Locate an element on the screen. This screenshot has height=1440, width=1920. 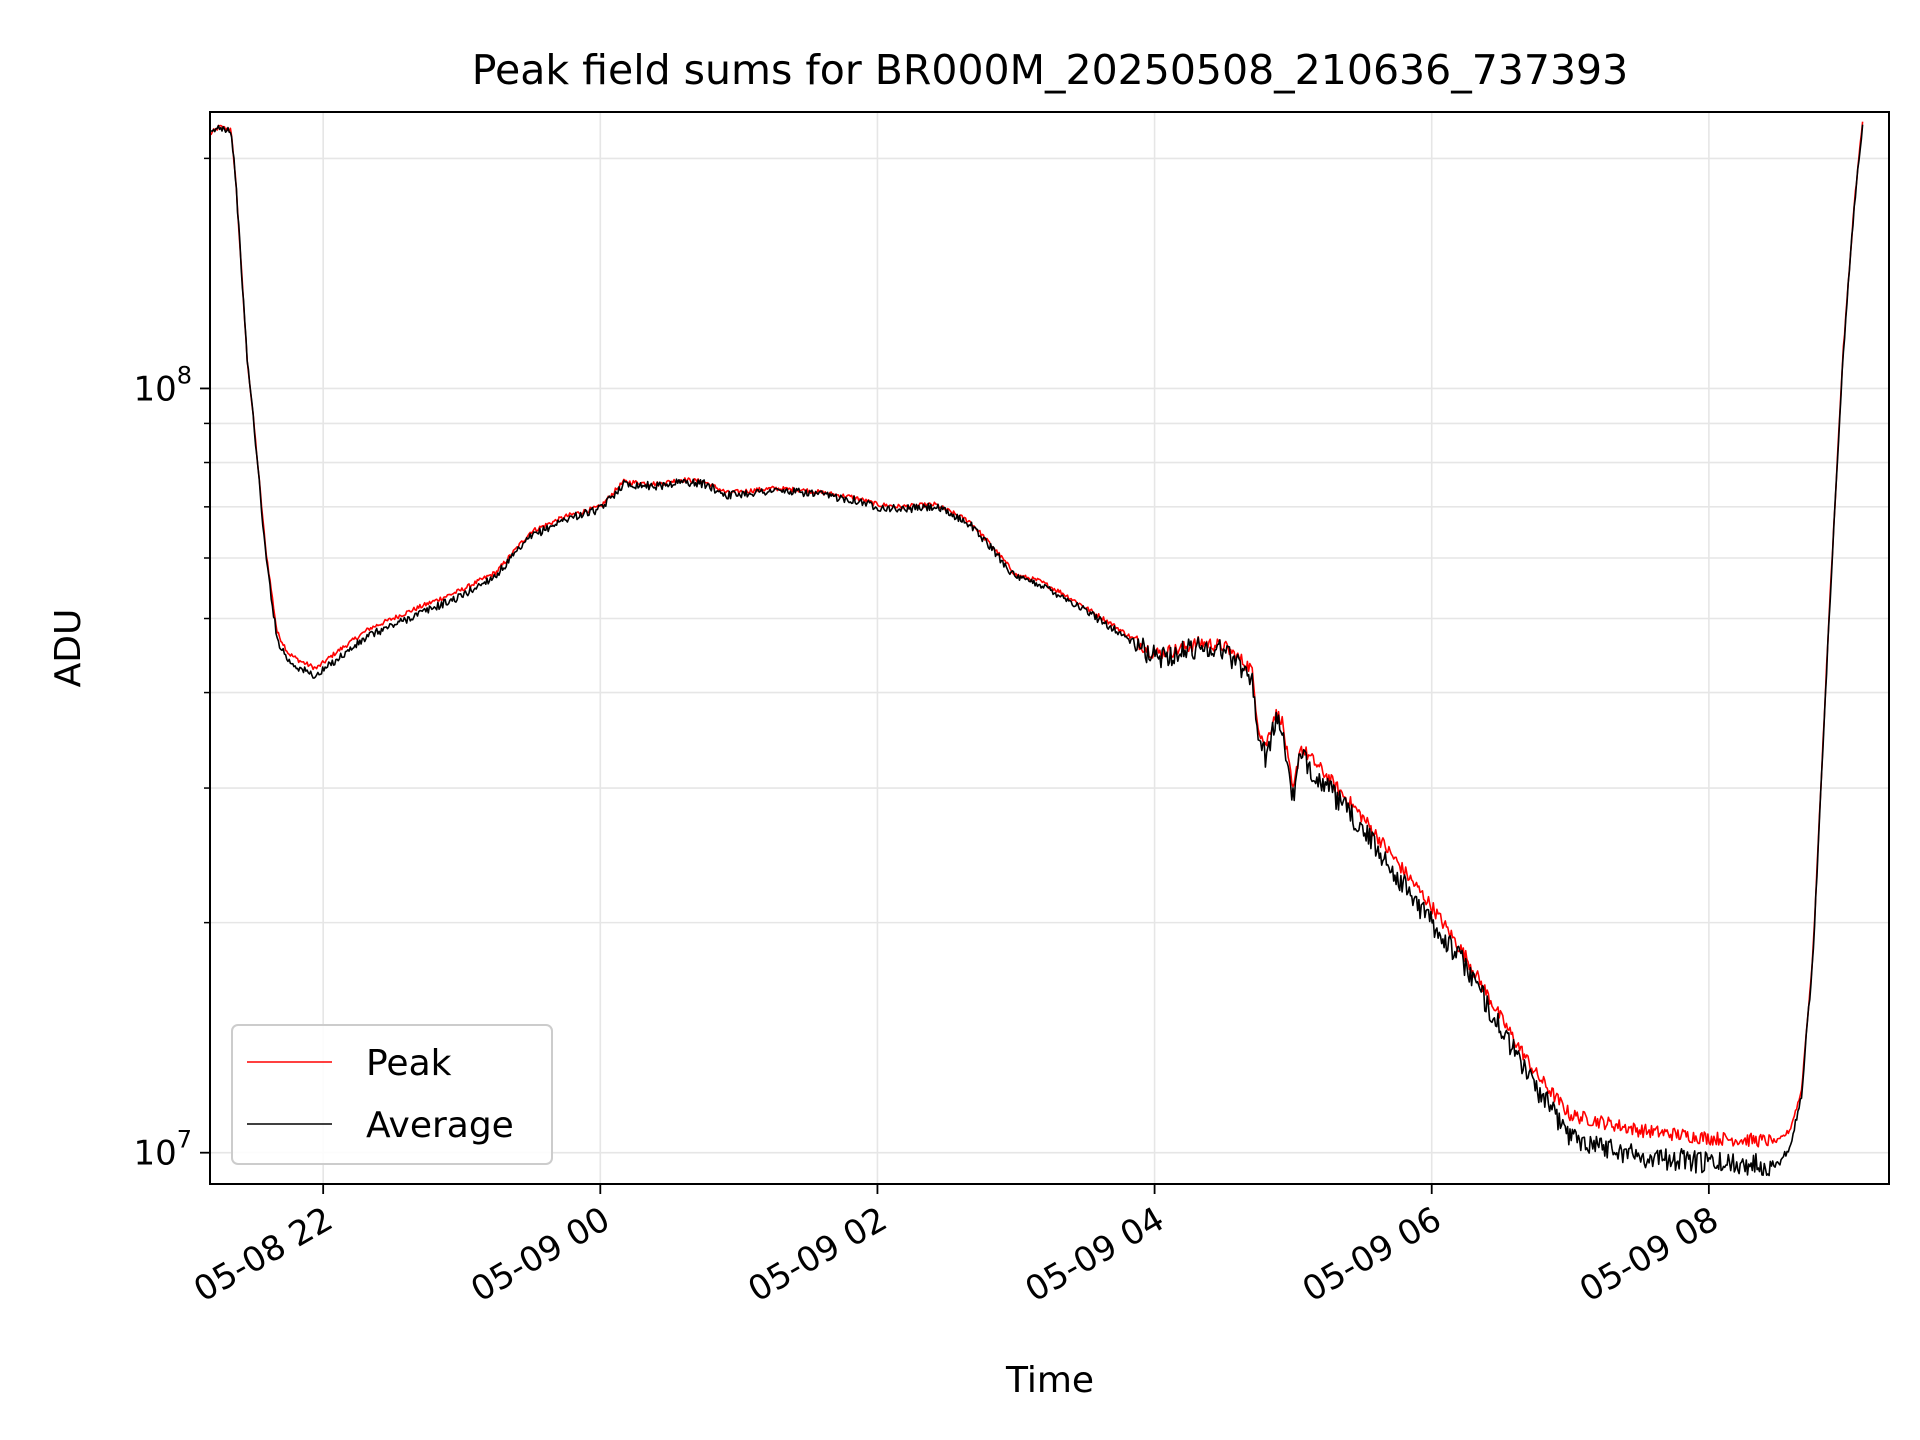
y-axis-label: ADU is located at coordinates (68, 648).